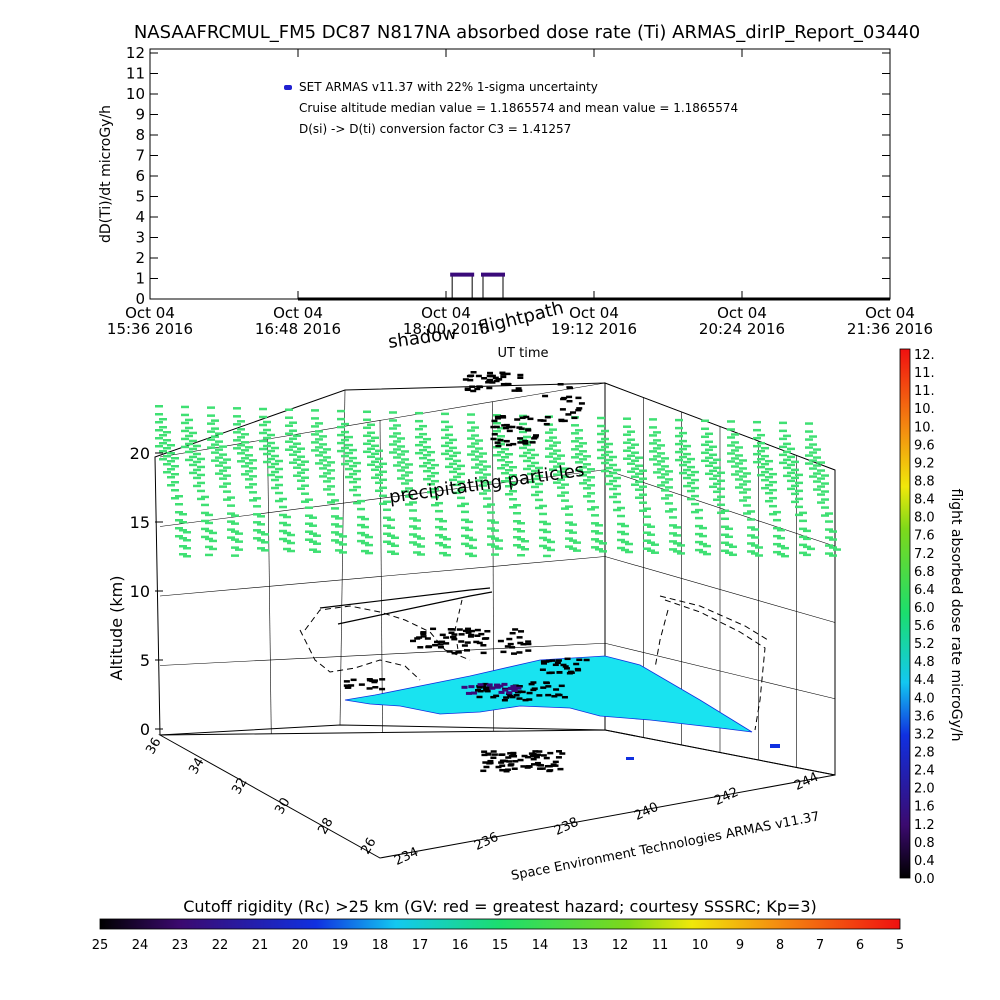  I want to click on dose-colorbar-tick: 2.0, so click(924, 789).